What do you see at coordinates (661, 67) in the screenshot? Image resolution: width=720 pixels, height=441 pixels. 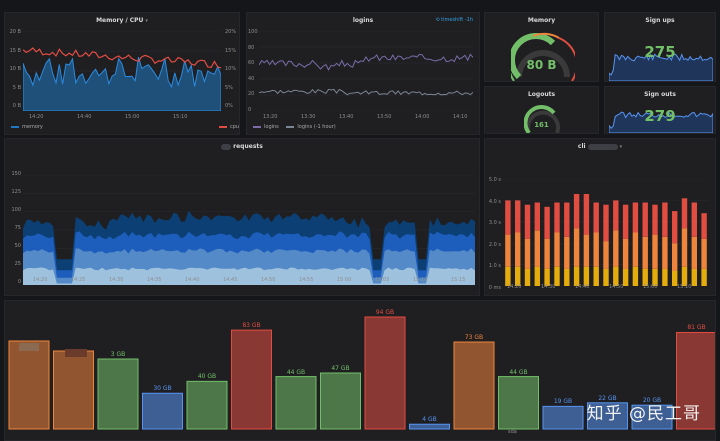 I see `sparkline-series` at bounding box center [661, 67].